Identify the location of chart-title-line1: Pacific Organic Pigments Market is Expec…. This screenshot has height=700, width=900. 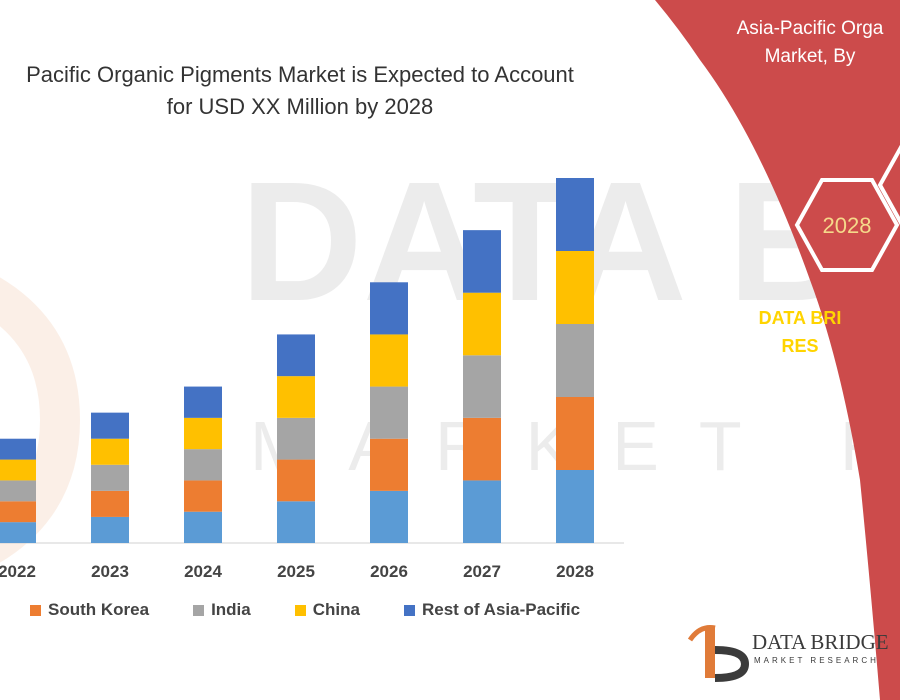
(300, 74).